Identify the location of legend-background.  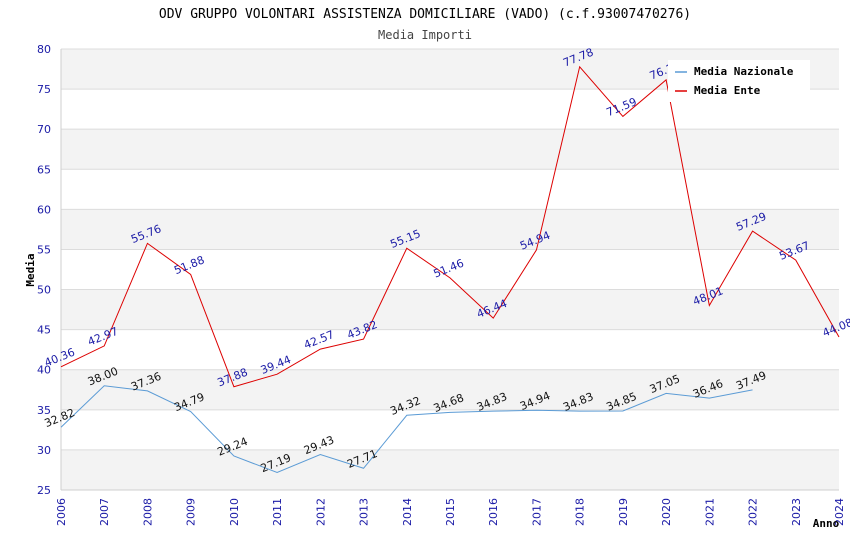
(739, 81).